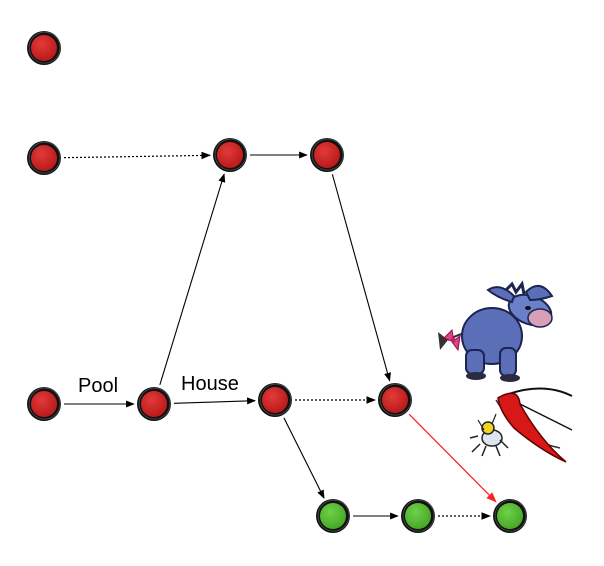 This screenshot has height=566, width=604. What do you see at coordinates (521, 425) in the screenshot?
I see `bug-with-net-illustration` at bounding box center [521, 425].